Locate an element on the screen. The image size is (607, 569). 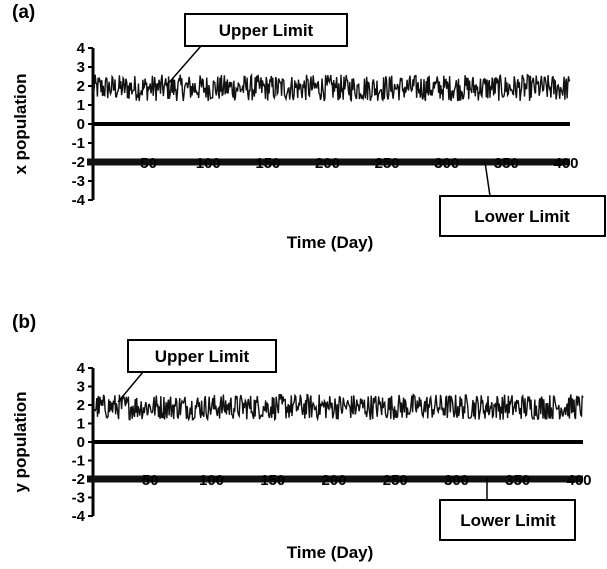
y-axis-title: y population is located at coordinates (20, 441).